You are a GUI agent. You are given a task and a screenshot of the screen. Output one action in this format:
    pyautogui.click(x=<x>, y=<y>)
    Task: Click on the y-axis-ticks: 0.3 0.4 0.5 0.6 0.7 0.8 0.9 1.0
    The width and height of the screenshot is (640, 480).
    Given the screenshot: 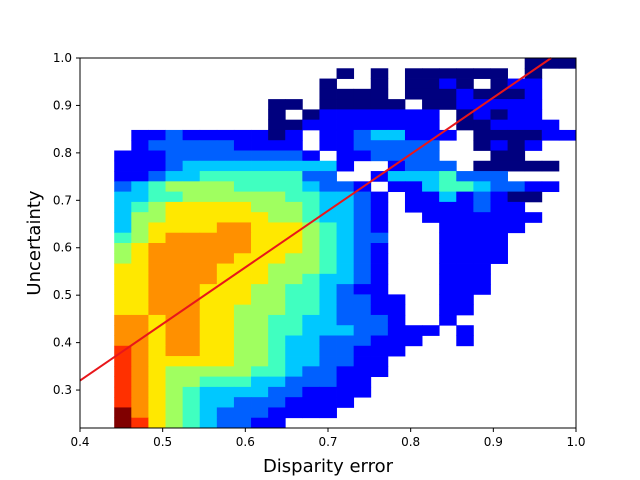 What is the action you would take?
    pyautogui.click(x=66, y=224)
    